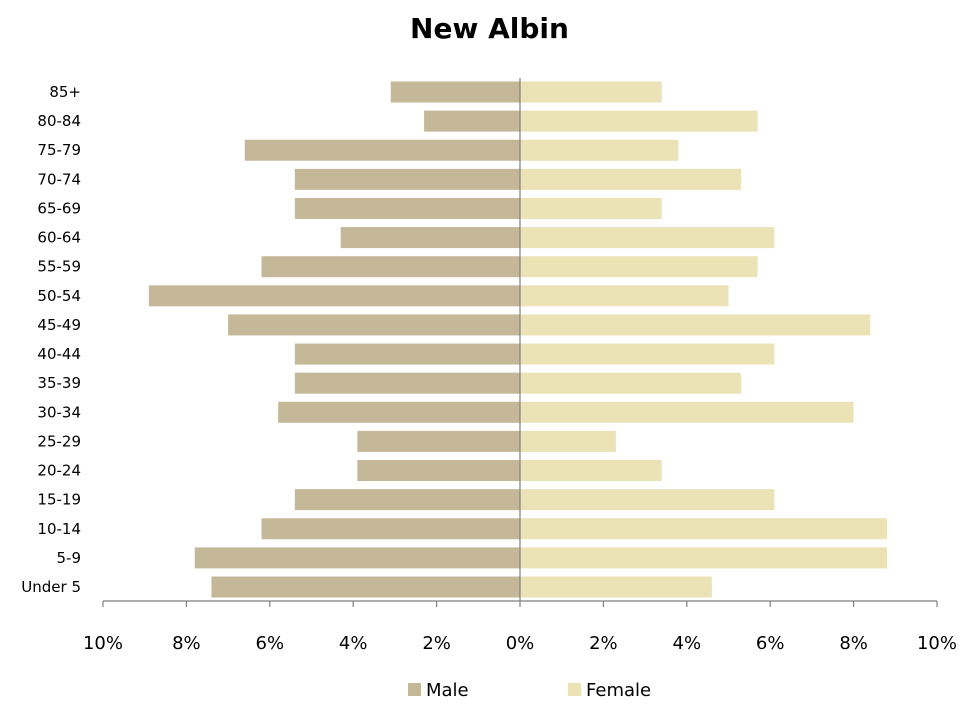 Image resolution: width=979 pixels, height=713 pixels. I want to click on category-label: 40-44, so click(59, 354).